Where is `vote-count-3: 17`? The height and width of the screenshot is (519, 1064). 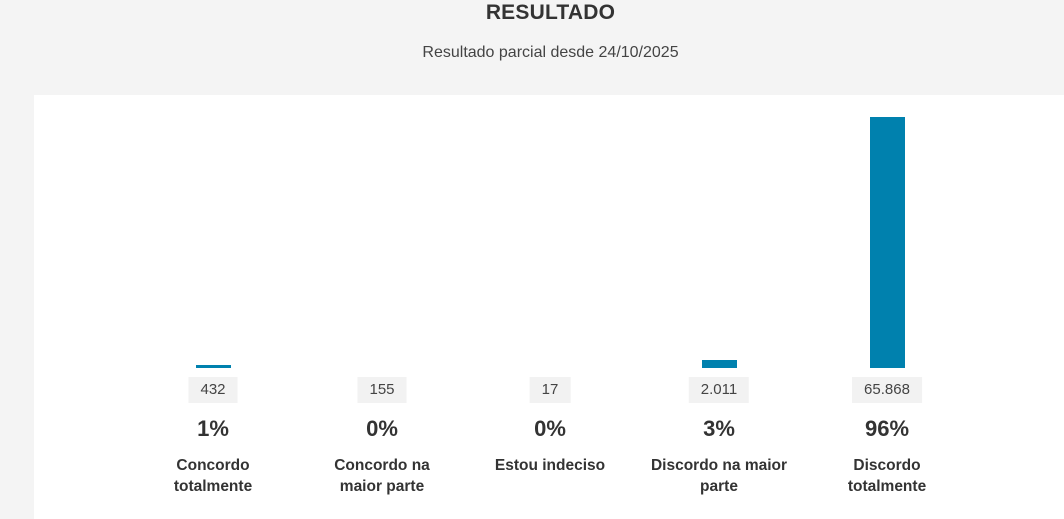 vote-count-3: 17 is located at coordinates (550, 390).